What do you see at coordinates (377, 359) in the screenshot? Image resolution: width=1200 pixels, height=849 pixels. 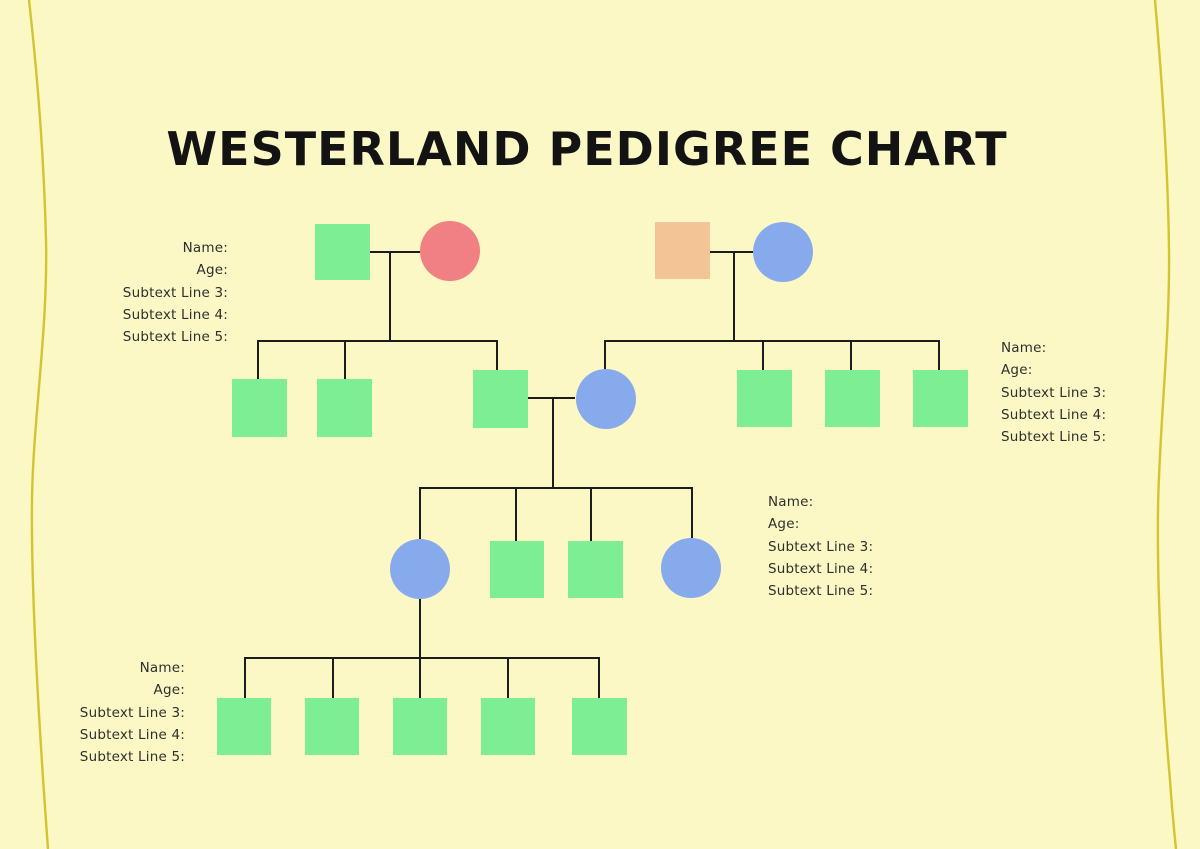 I see `sibling-line-gen2-left` at bounding box center [377, 359].